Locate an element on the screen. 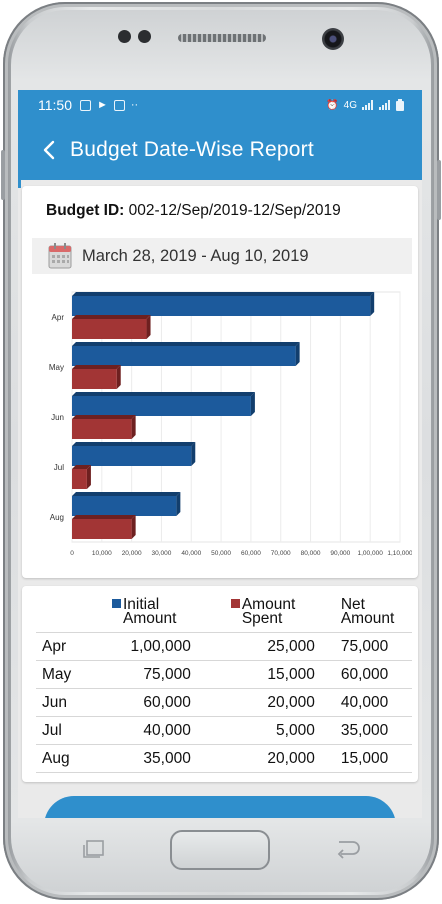 The image size is (442, 904). month-cell: Jun is located at coordinates (67, 702).